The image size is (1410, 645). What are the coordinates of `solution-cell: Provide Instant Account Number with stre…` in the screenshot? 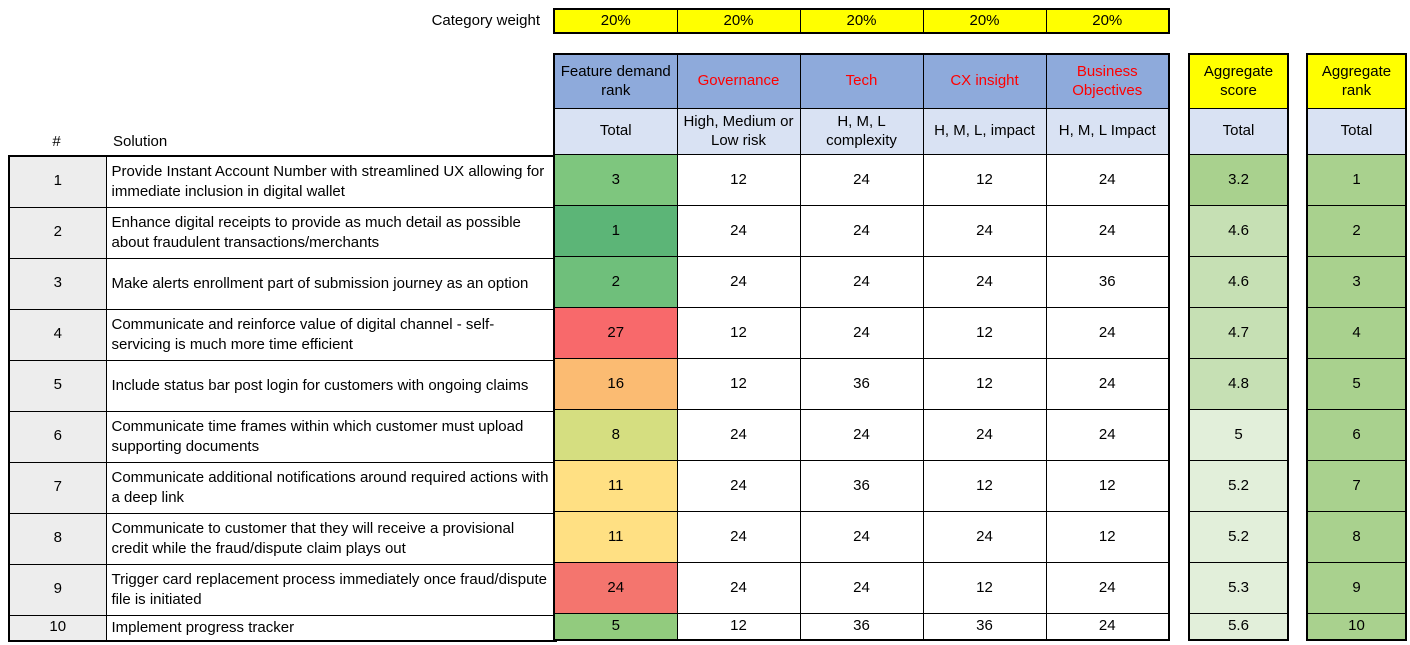 It's located at (331, 181).